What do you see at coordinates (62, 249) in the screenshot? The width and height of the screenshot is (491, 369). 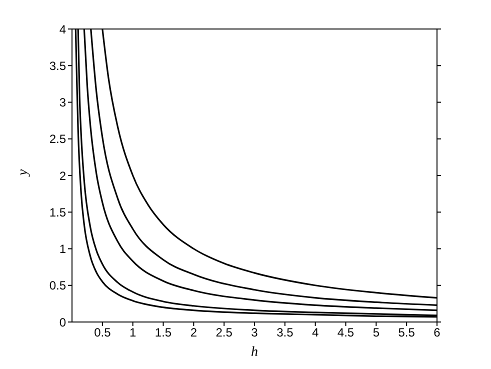 I see `y-tick-label: 1` at bounding box center [62, 249].